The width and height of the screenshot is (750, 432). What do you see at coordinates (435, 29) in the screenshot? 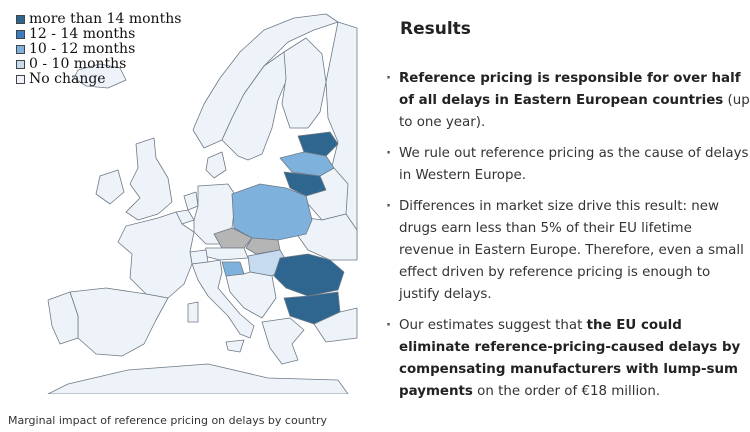
I see `results-title: Results` at bounding box center [435, 29].